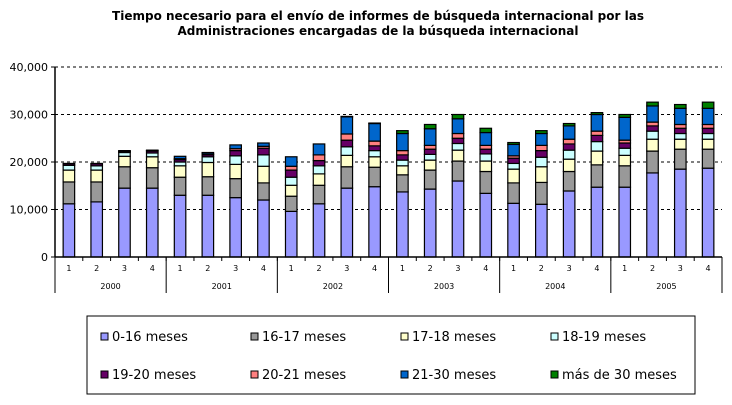 The image size is (732, 405). What do you see at coordinates (154, 375) in the screenshot?
I see `legend-label: 19-20 meses` at bounding box center [154, 375].